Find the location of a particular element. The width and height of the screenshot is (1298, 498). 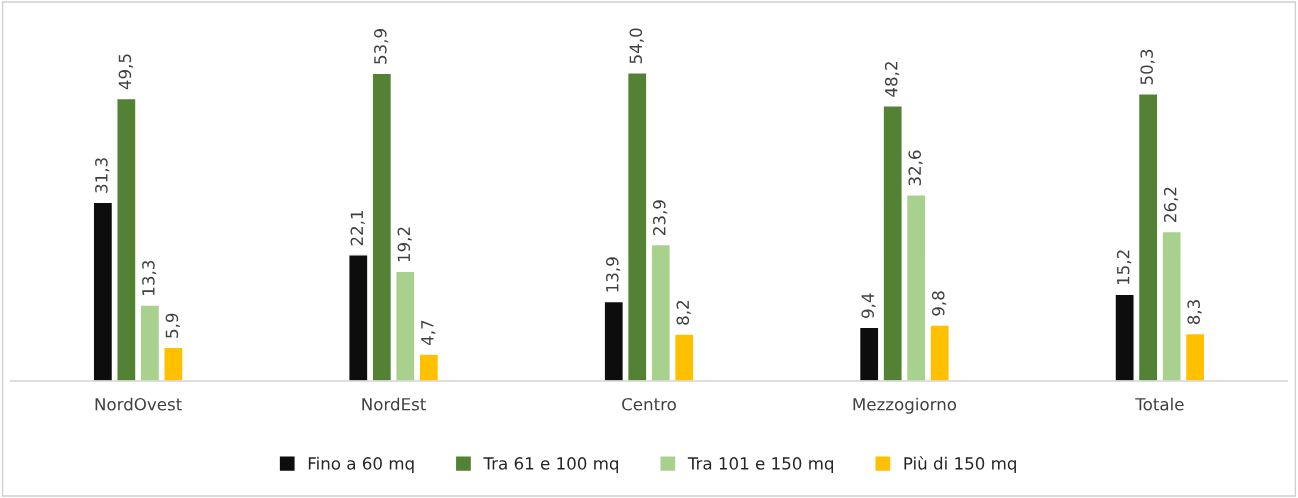

data-label: 13,9 is located at coordinates (613, 274).